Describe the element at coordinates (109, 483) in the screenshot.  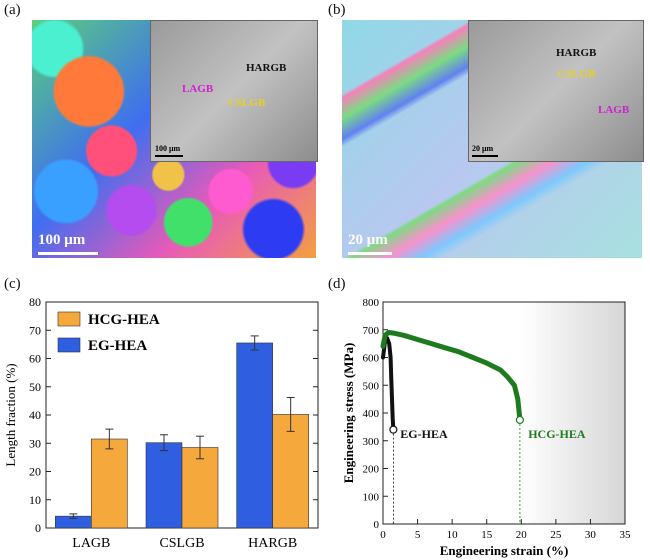
I see `bar-hcg-hea-lagb` at that location.